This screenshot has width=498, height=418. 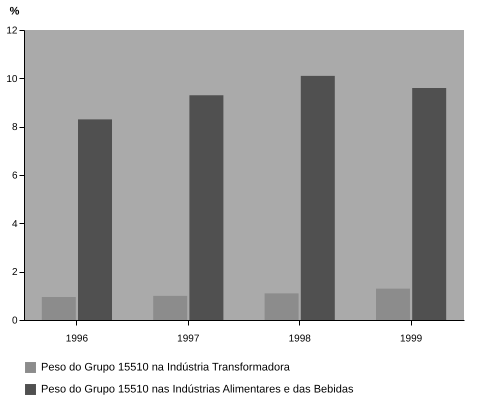 I want to click on x-tick-label: 1998, so click(x=300, y=339).